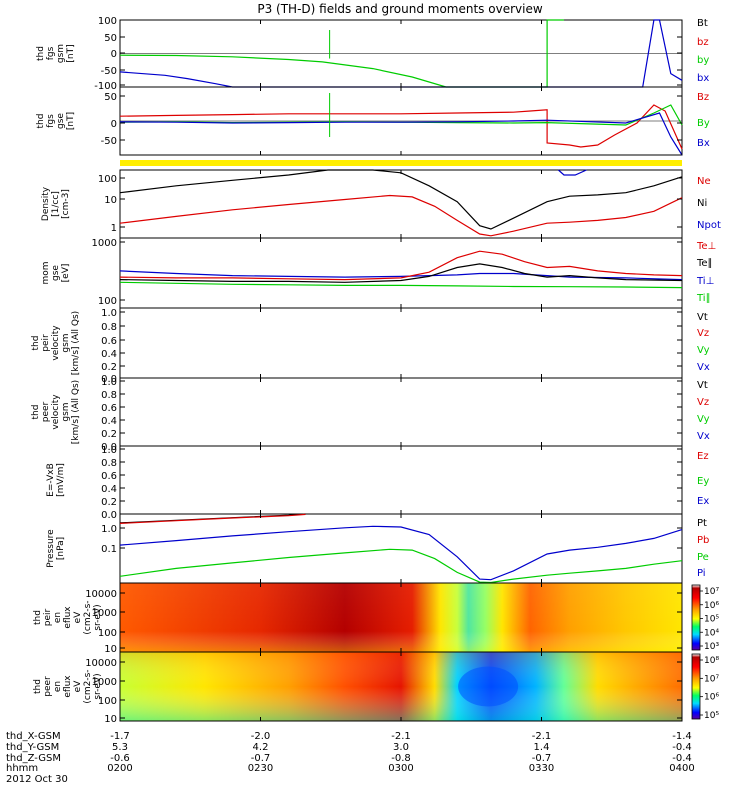 The width and height of the screenshot is (750, 800). Describe the element at coordinates (101, 663) in the screenshot. I see `ytick-label: 10000` at that location.